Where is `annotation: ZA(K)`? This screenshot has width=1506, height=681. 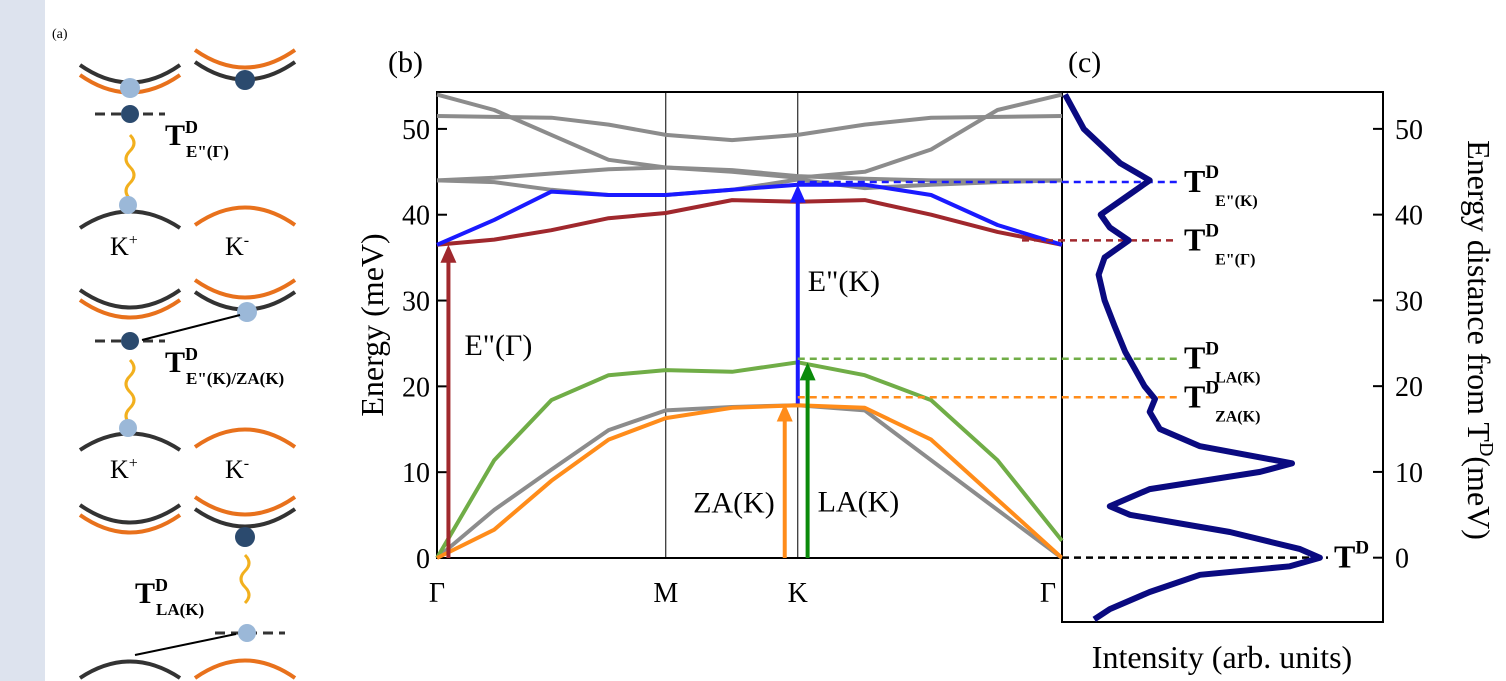 annotation: ZA(K) is located at coordinates (734, 502).